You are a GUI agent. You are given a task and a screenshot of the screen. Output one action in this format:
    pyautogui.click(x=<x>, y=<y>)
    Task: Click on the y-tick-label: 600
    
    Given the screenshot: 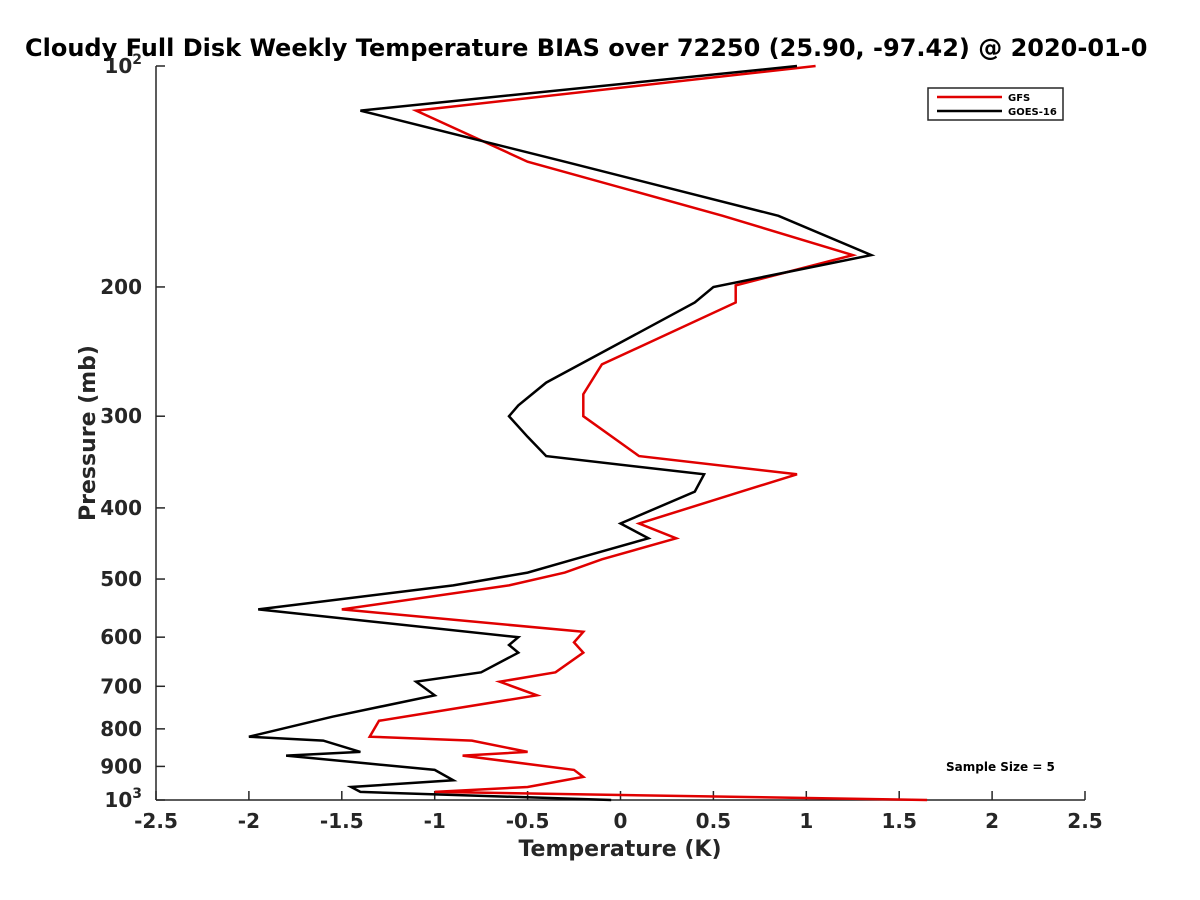 What is the action you would take?
    pyautogui.click(x=121, y=637)
    